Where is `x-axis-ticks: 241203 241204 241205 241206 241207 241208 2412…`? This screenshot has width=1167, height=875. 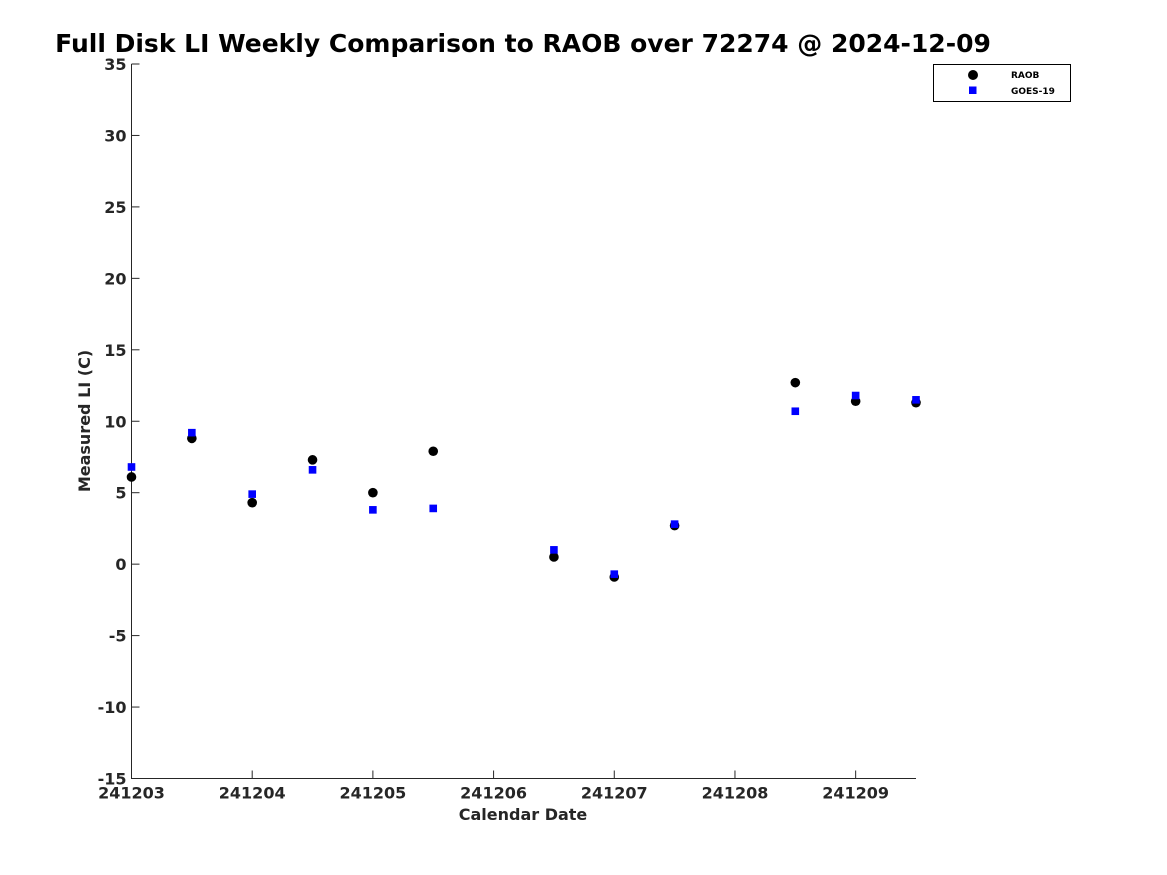
x-axis-ticks: 241203 241204 241205 241206 241207 241208 2412… is located at coordinates (493, 786).